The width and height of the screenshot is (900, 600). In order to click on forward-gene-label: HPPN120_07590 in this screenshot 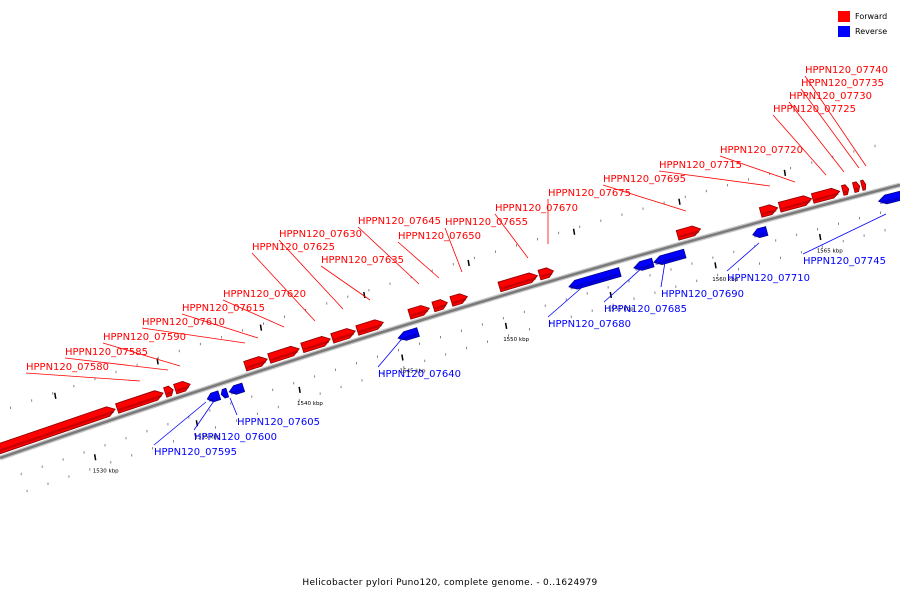, I will do `click(144, 337)`.